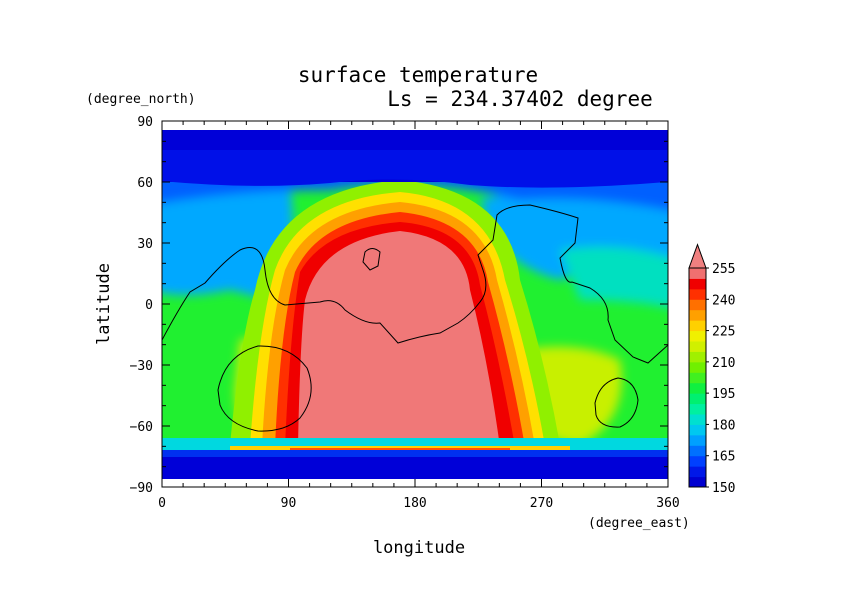 This screenshot has height=595, width=842. I want to click on colorbar-tick-label: 165, so click(723, 457).